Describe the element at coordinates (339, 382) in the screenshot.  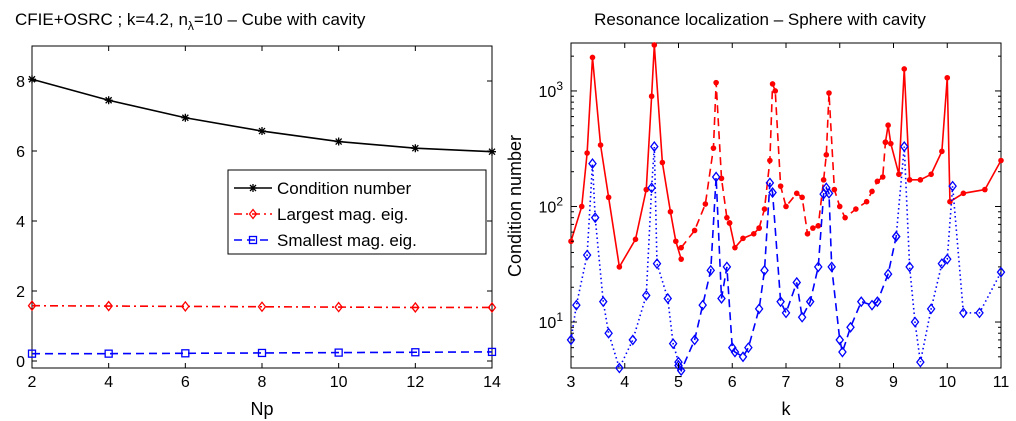
I see `x-tick-label: 10` at that location.